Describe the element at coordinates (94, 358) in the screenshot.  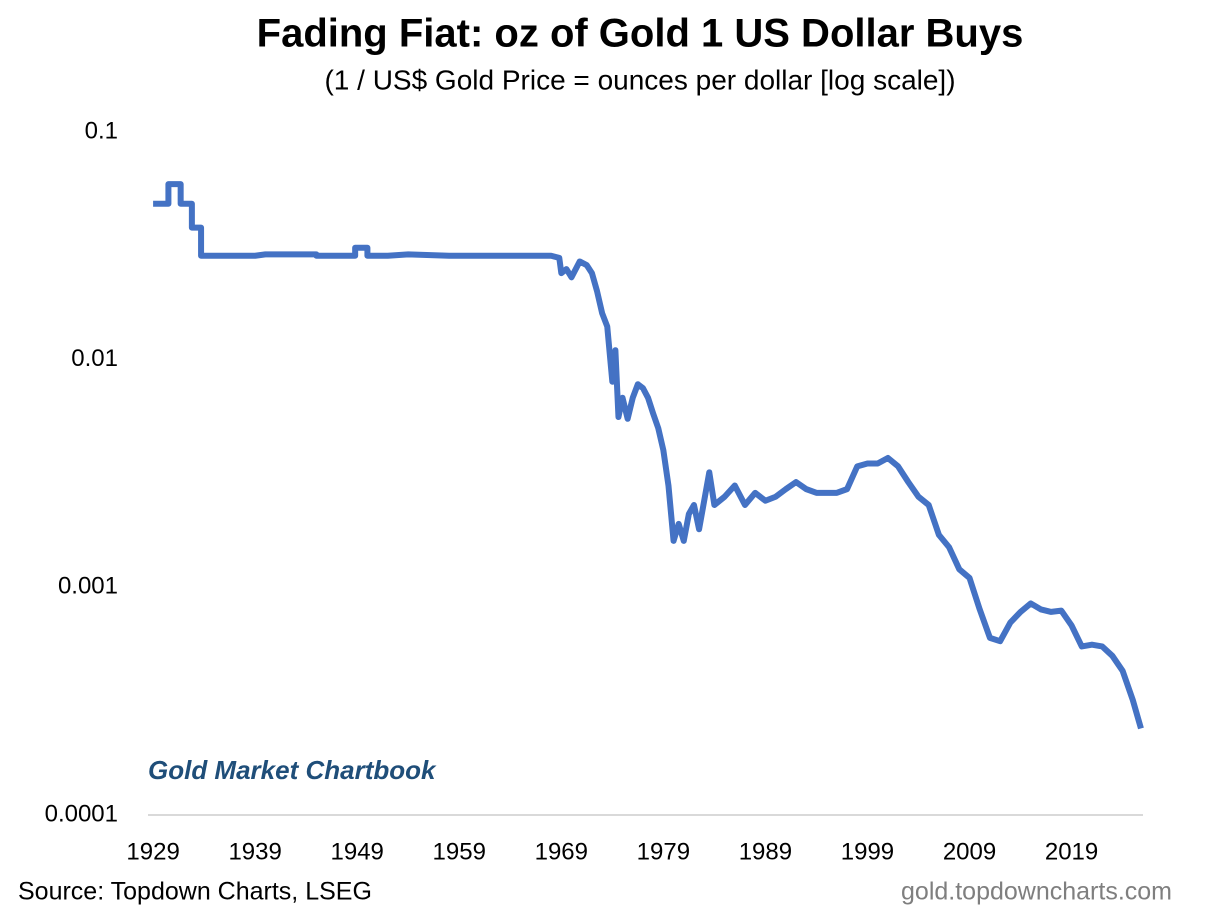
I see `y-tick-label: 0.01` at that location.